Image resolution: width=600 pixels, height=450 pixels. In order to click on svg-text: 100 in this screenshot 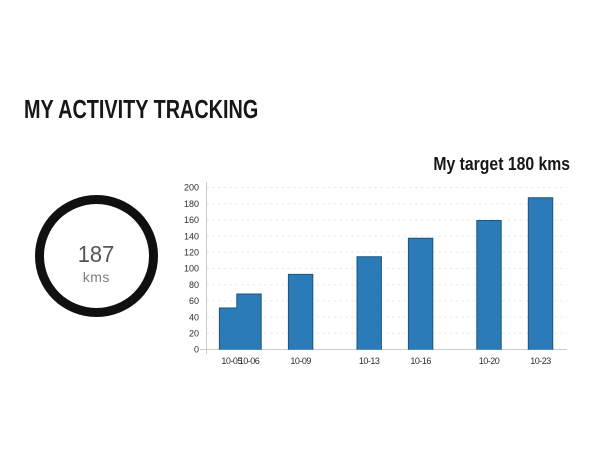, I will do `click(191, 269)`.